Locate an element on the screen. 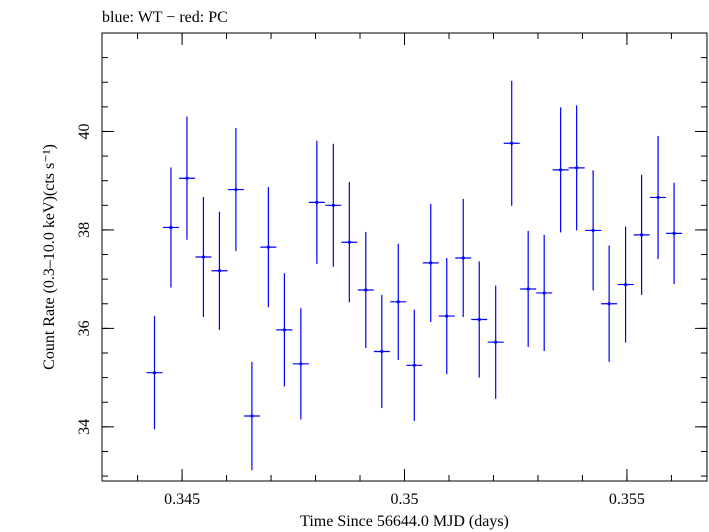 The image size is (709, 532). y-tick-label: 36 is located at coordinates (84, 328).